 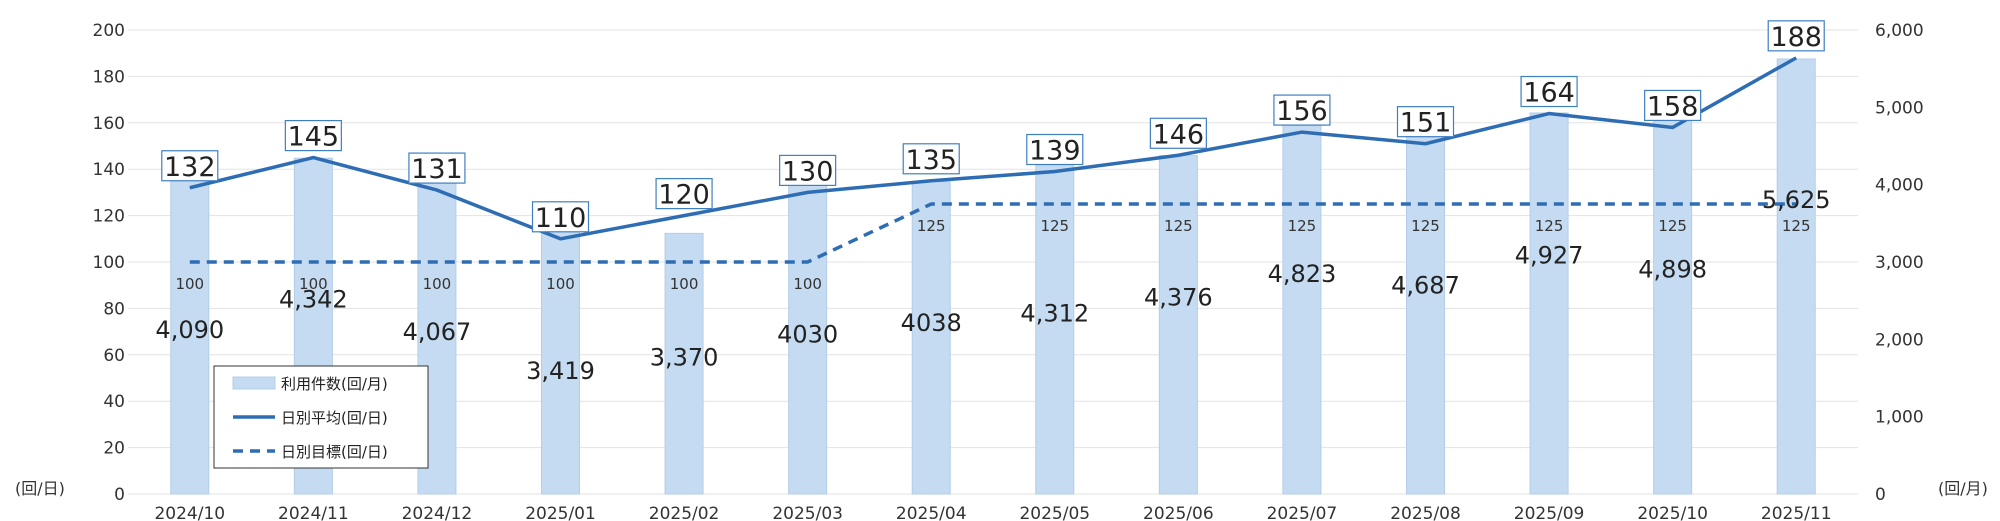 What do you see at coordinates (560, 371) in the screenshot?
I see `data-label-usage-count: 3,419` at bounding box center [560, 371].